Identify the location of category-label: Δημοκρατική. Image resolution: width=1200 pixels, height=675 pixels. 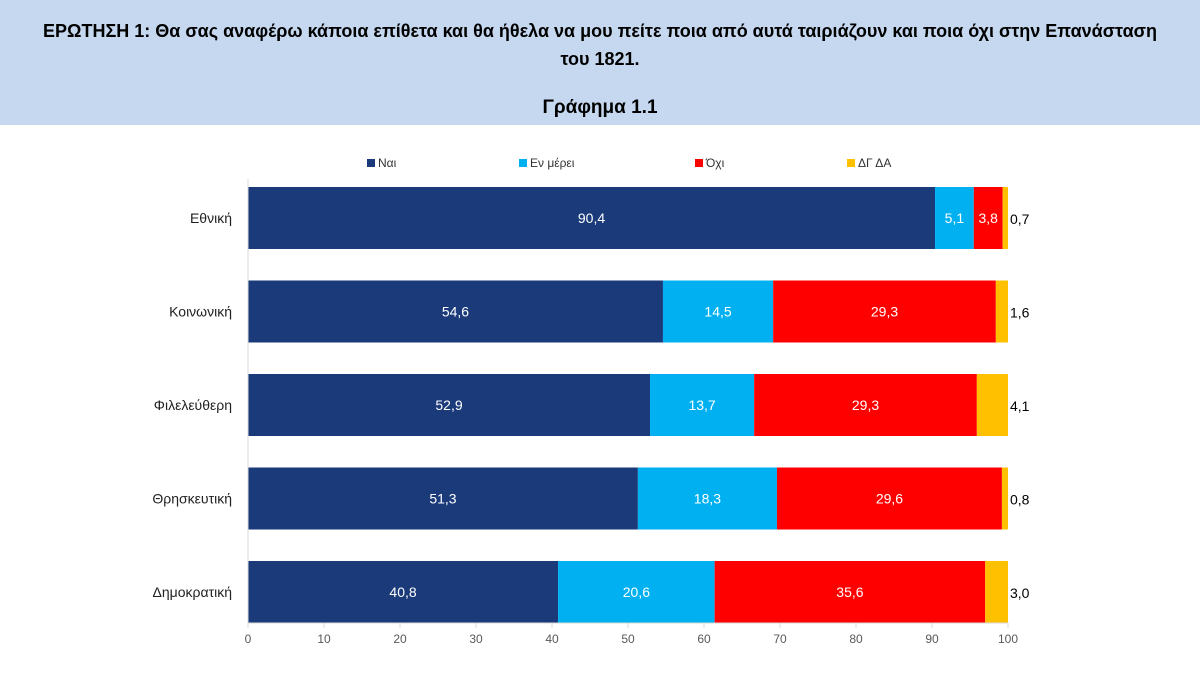
(192, 592).